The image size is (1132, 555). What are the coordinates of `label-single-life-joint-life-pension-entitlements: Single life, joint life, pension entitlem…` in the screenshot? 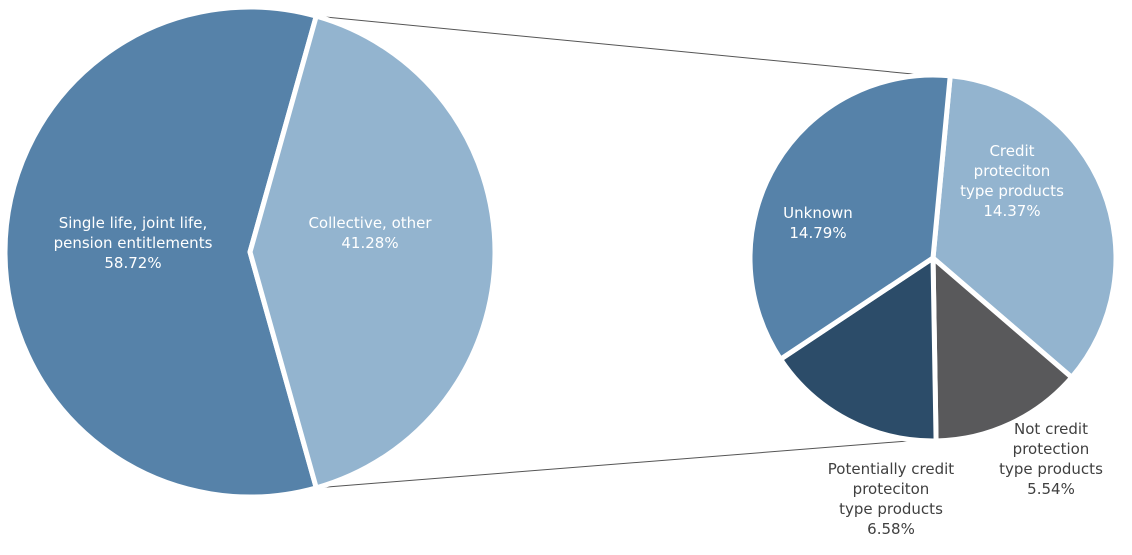 It's located at (133, 243).